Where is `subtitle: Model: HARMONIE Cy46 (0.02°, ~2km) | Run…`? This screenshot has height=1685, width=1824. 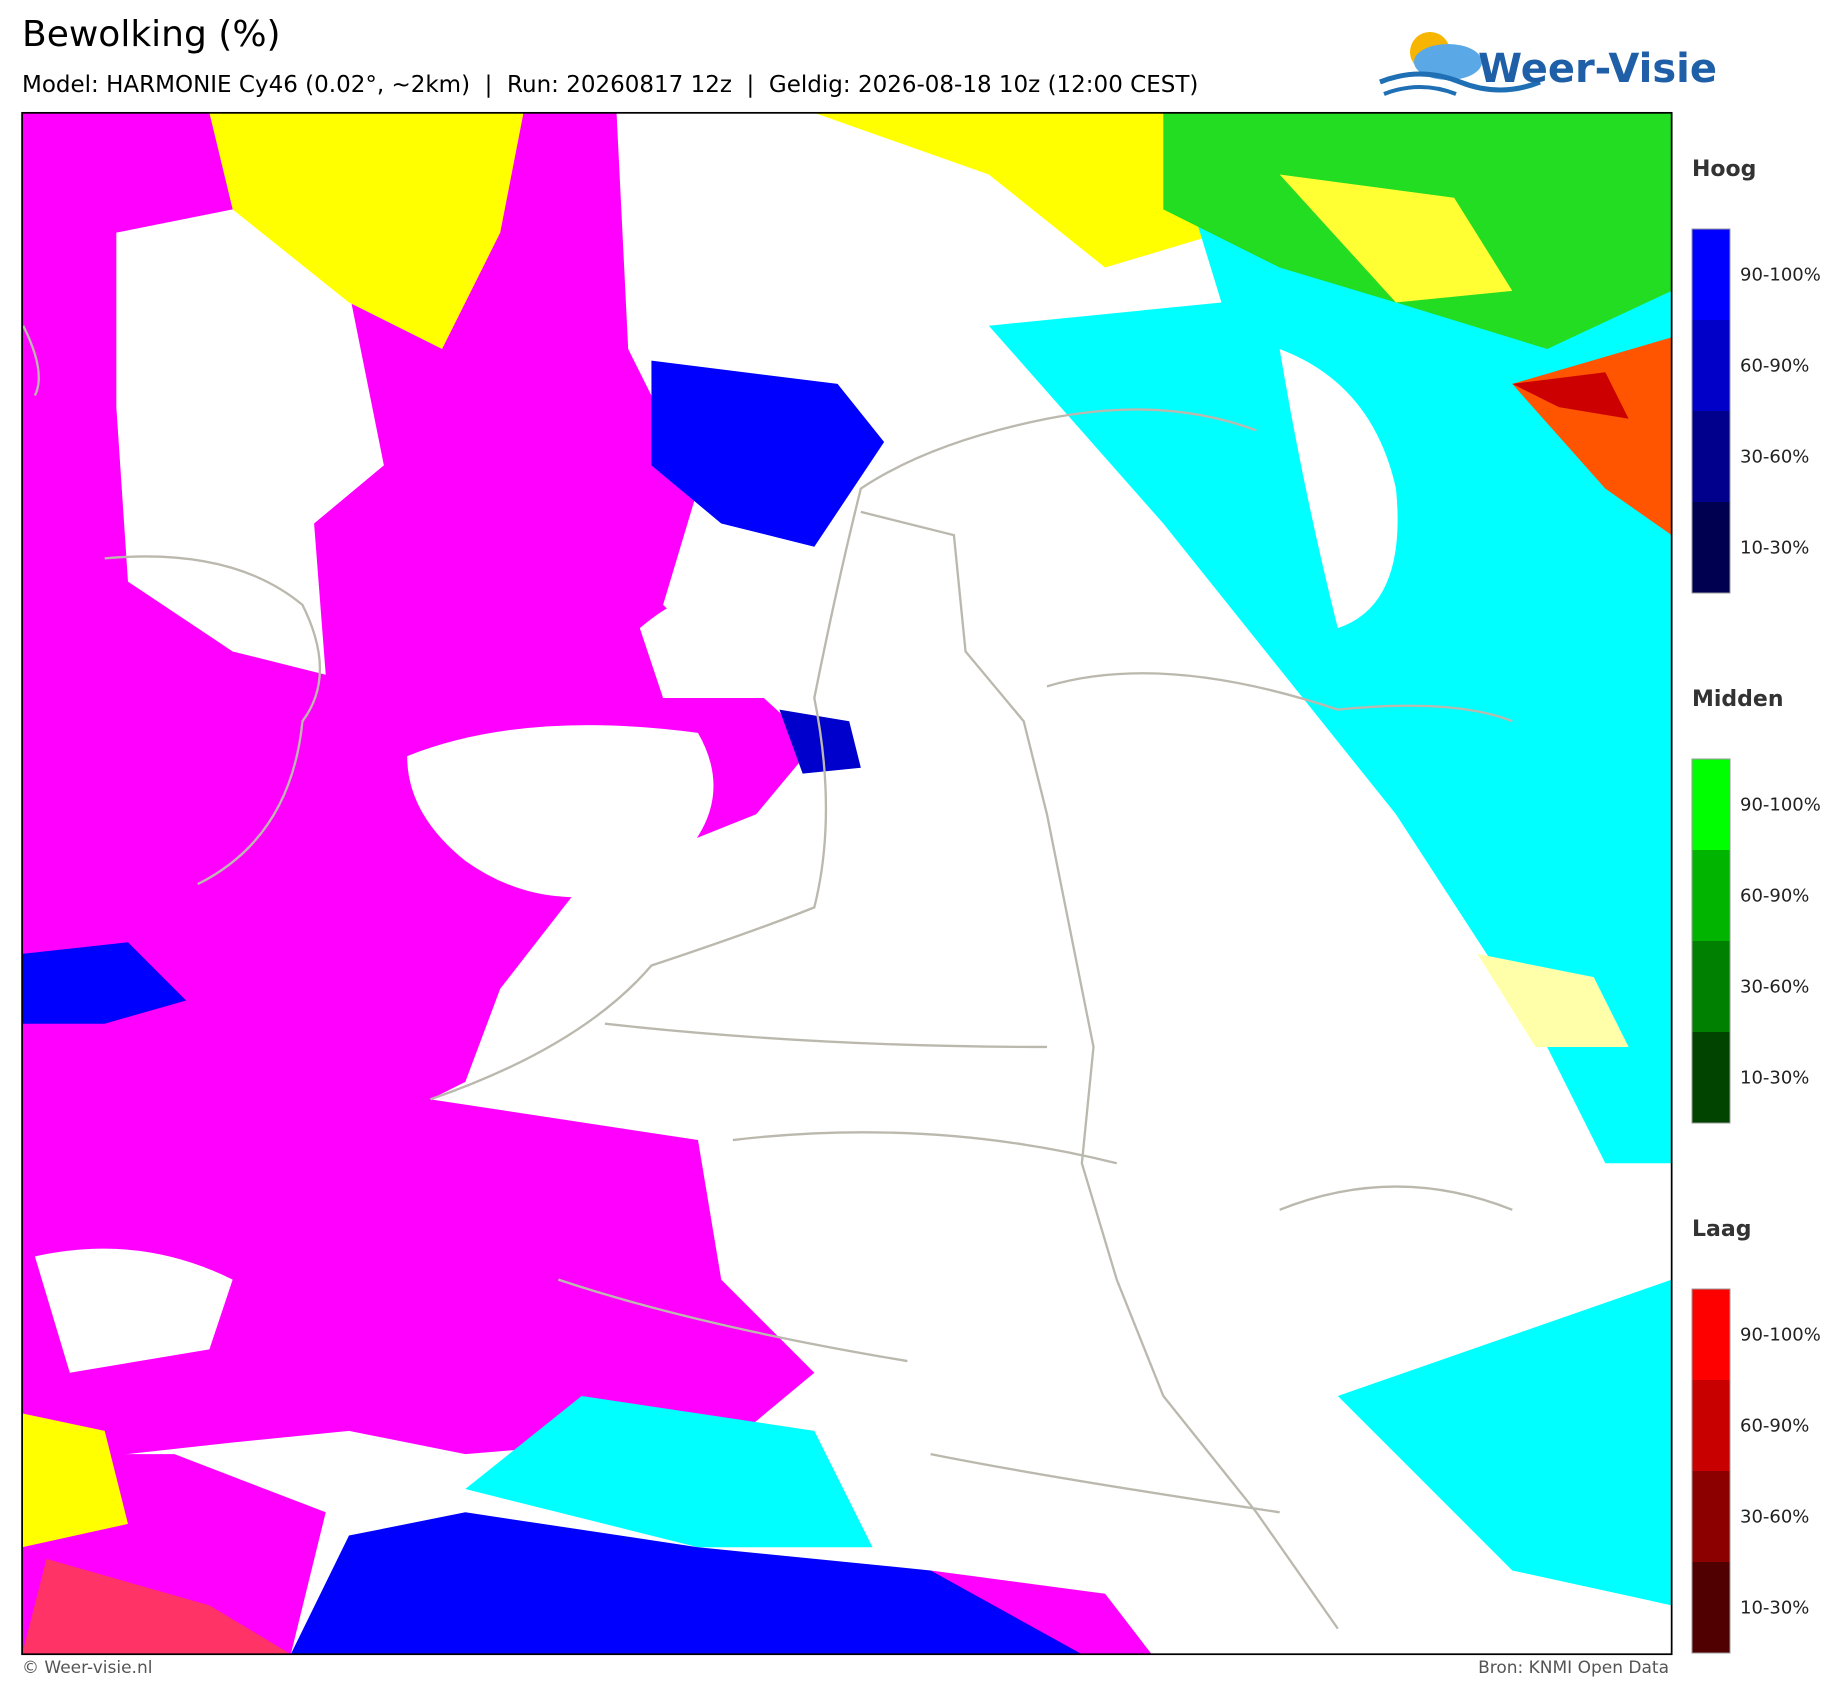
subtitle: Model: HARMONIE Cy46 (0.02°, ~2km) | Run… is located at coordinates (610, 85).